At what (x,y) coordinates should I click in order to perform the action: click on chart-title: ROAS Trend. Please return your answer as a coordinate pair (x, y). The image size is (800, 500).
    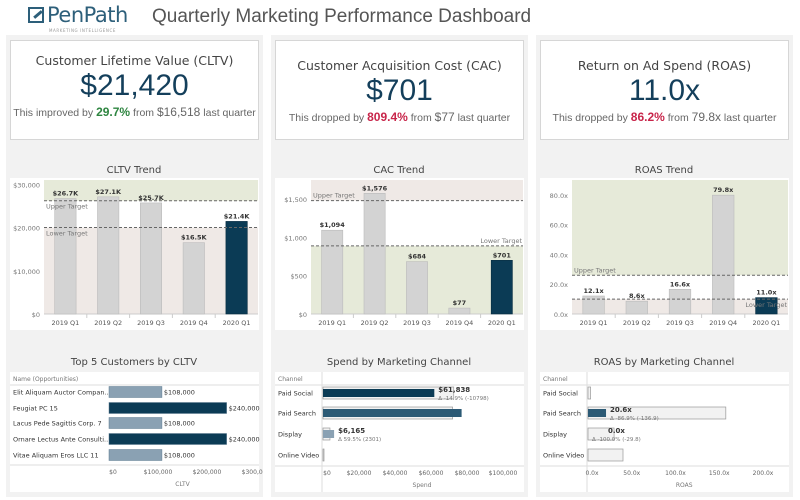
    Looking at the image, I should click on (664, 170).